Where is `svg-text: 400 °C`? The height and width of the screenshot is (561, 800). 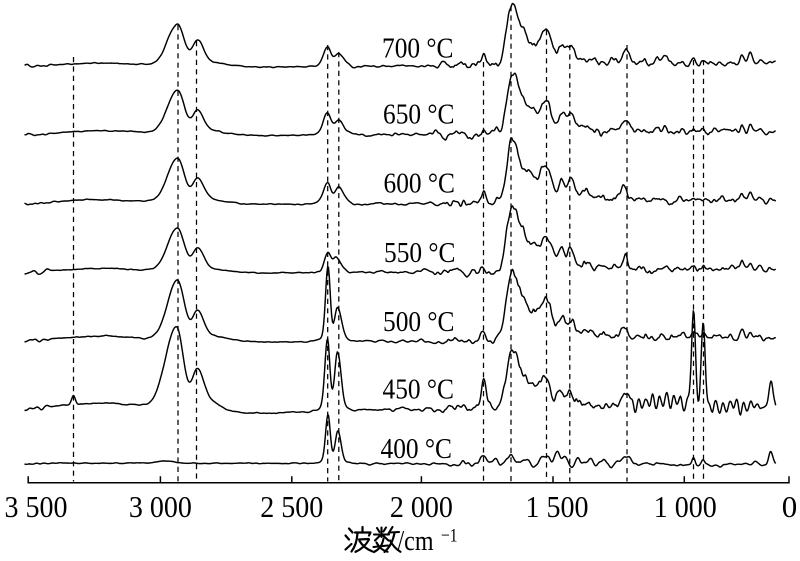
svg-text: 400 °C is located at coordinates (417, 449).